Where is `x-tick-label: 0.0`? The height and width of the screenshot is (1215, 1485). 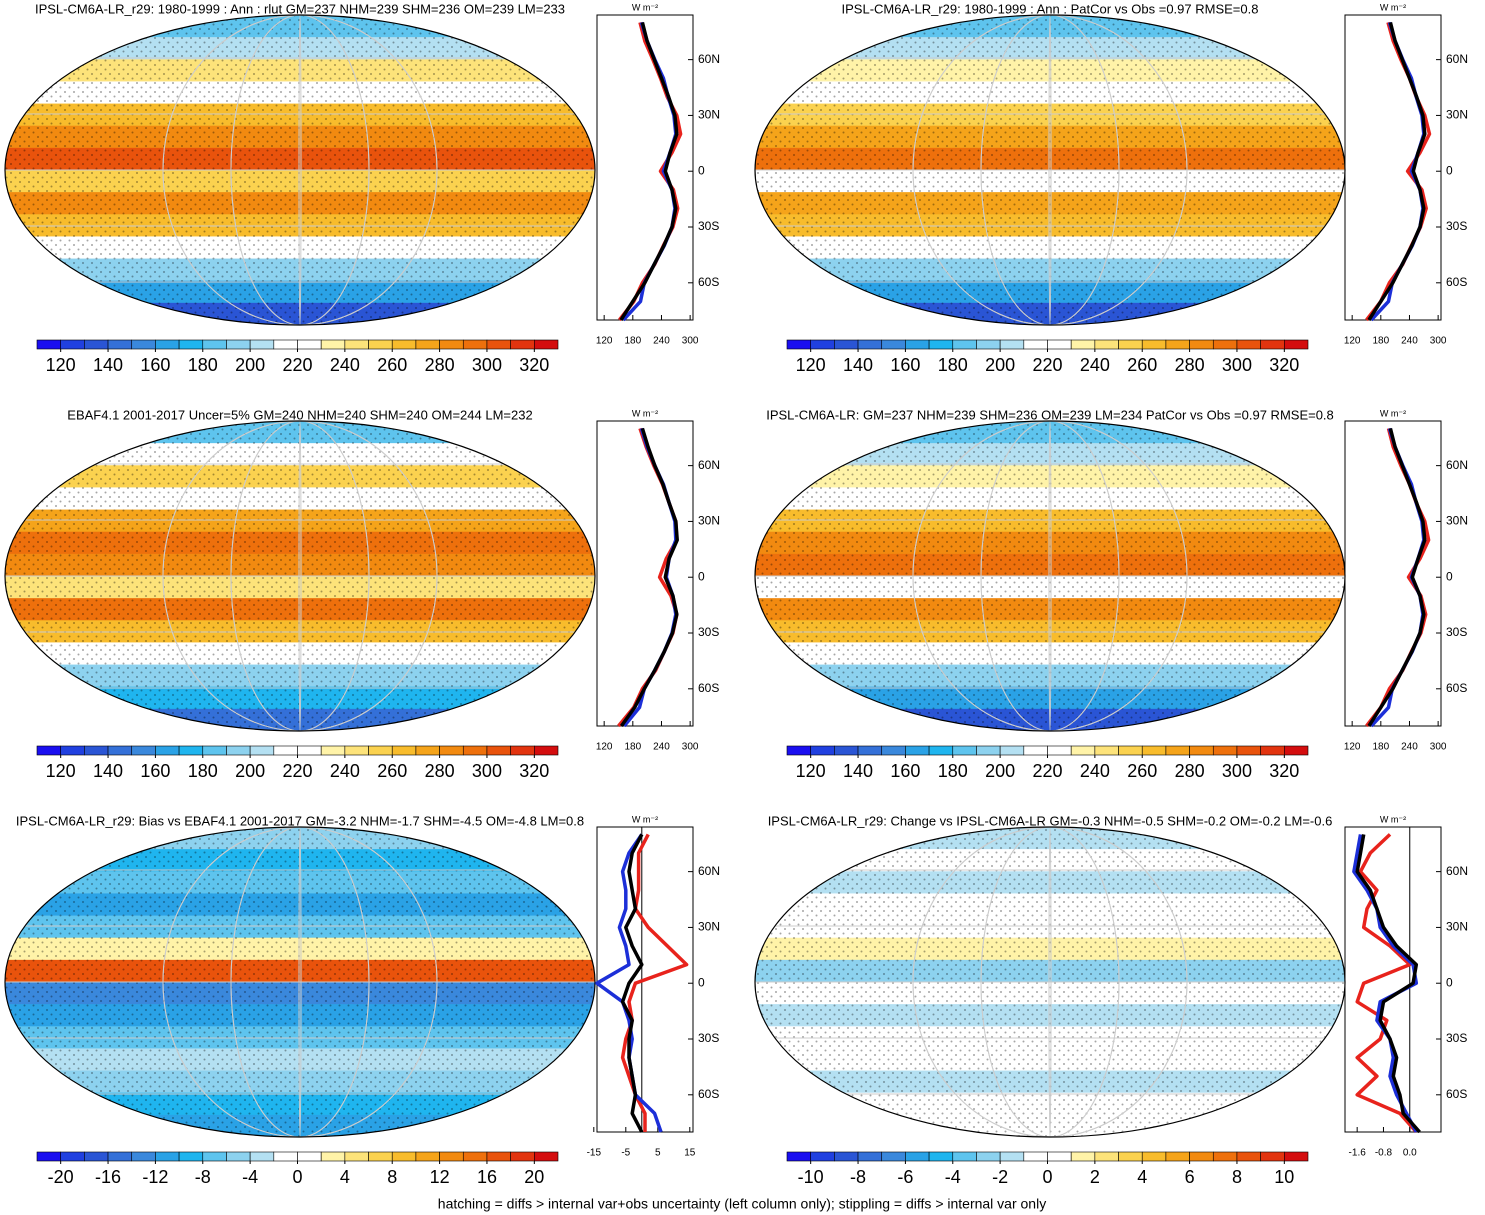 x-tick-label: 0.0 is located at coordinates (1410, 1153).